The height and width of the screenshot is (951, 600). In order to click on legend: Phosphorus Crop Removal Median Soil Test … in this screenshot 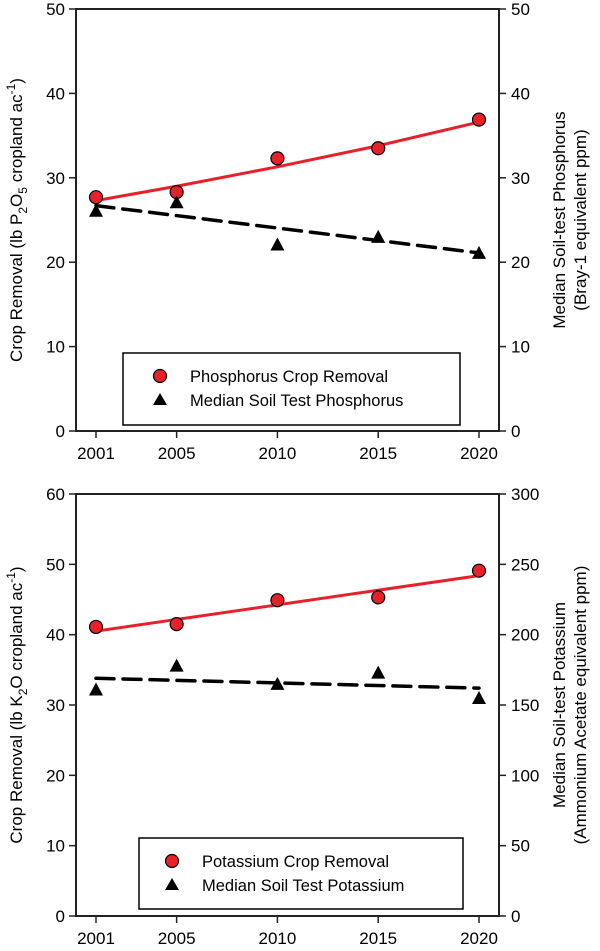, I will do `click(291, 389)`.